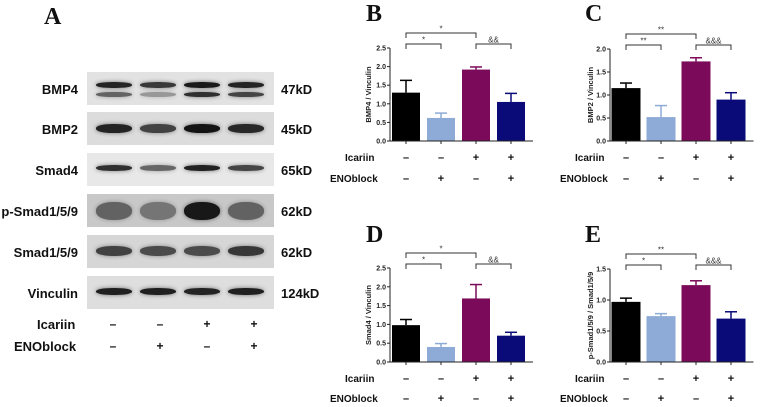 Image resolution: width=764 pixels, height=407 pixels. What do you see at coordinates (601, 50) in the screenshot?
I see `y-tick-label: 2.0` at bounding box center [601, 50].